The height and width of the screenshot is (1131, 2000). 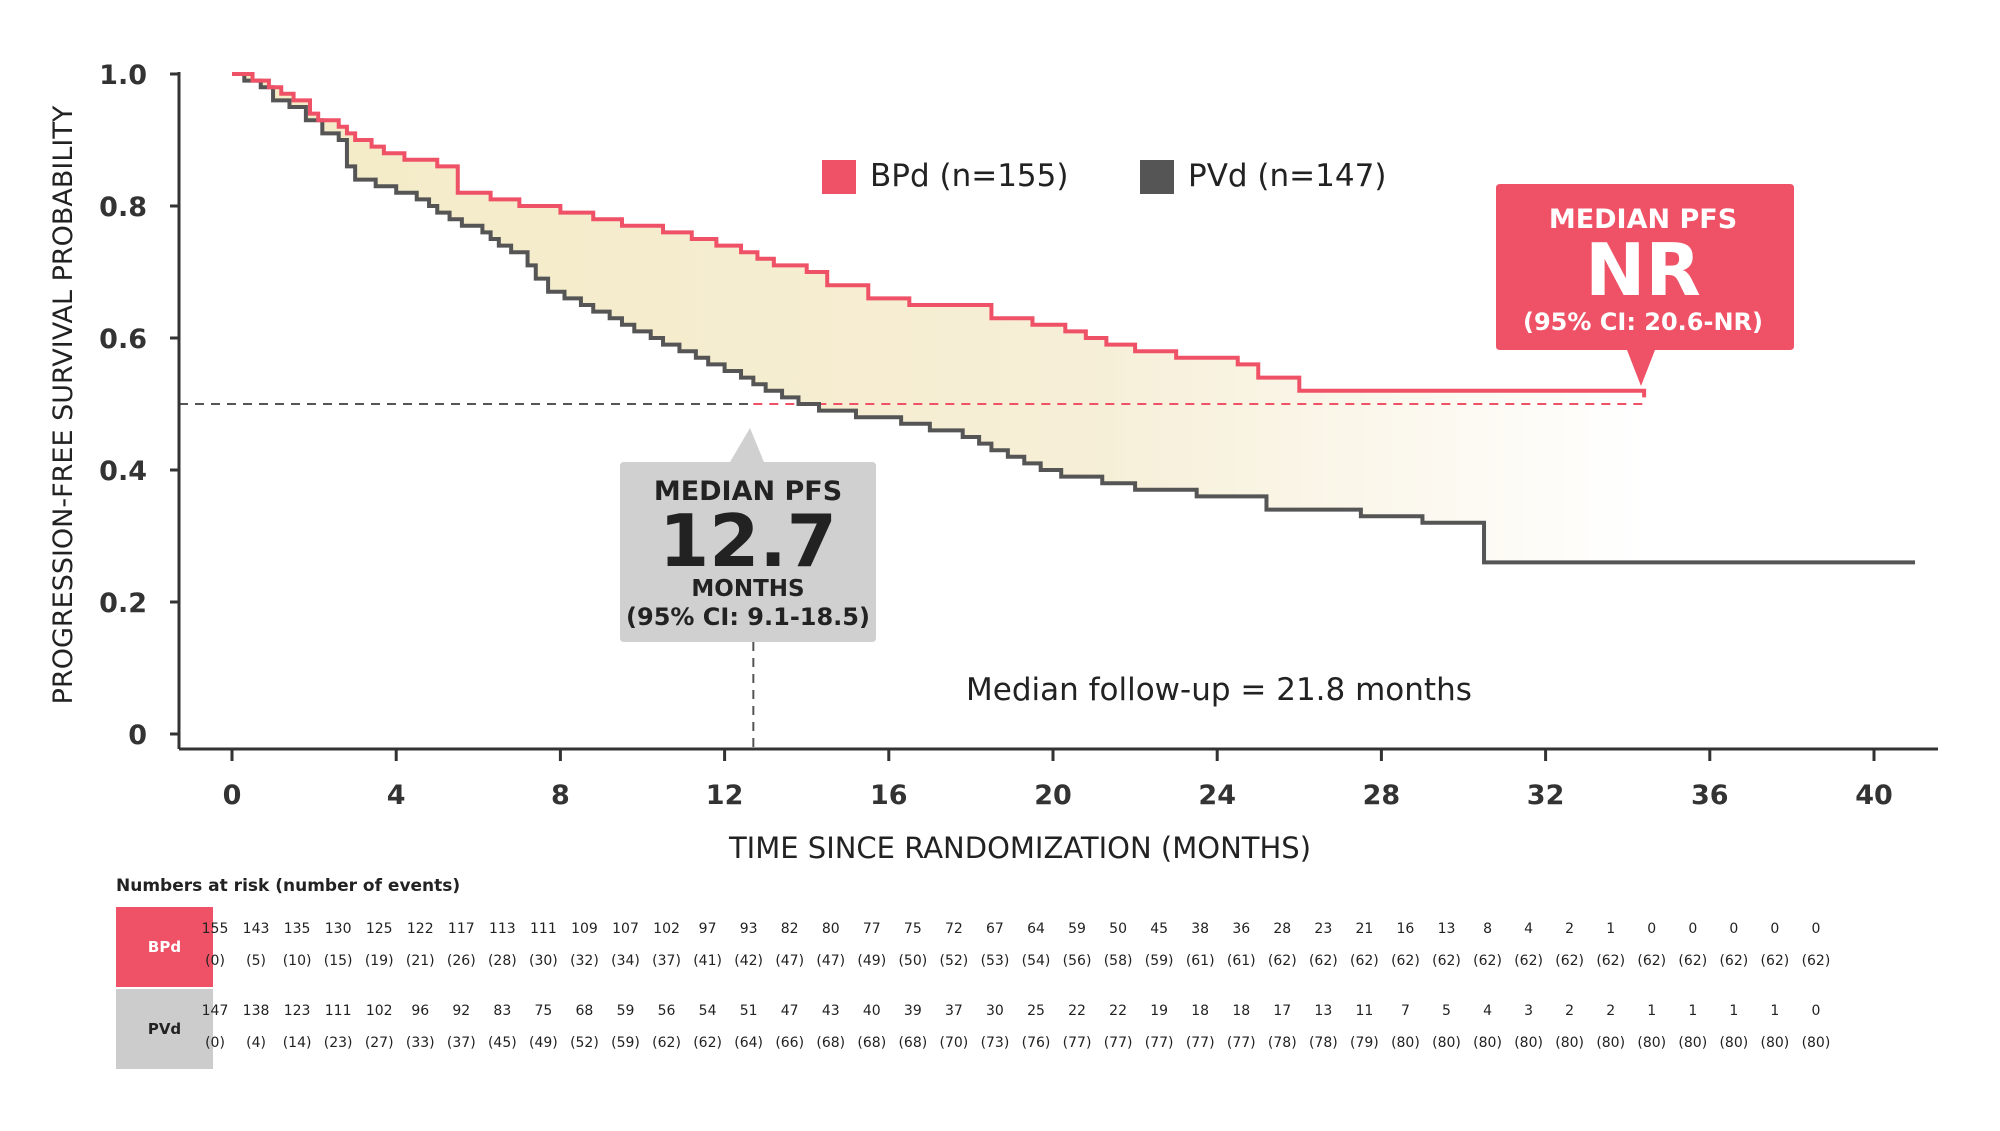 I want to click on risk-count: 7, so click(x=1405, y=1011).